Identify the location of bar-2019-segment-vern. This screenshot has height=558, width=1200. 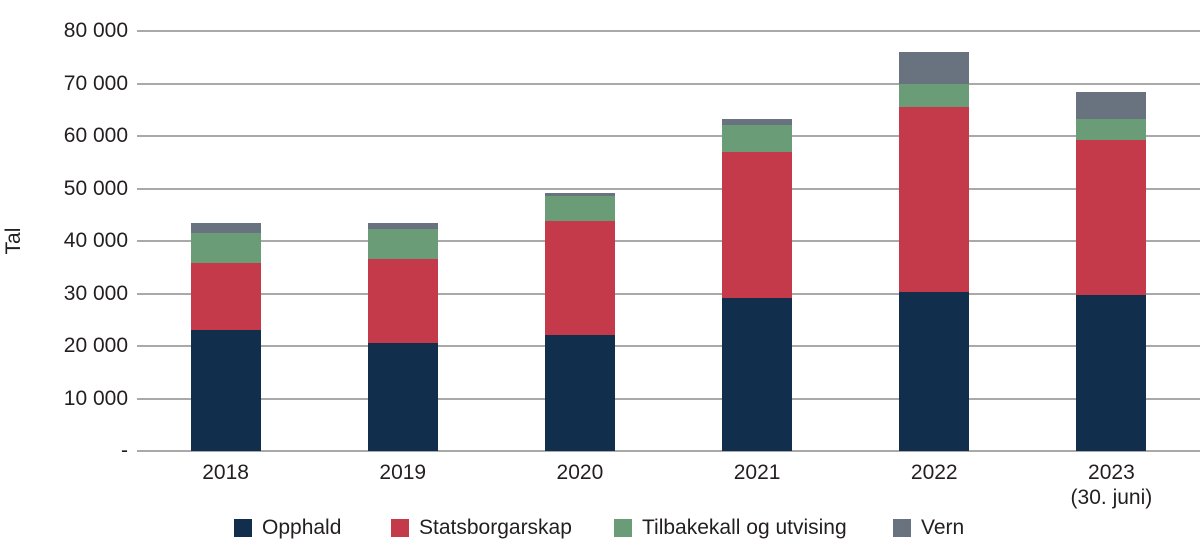
(402, 226).